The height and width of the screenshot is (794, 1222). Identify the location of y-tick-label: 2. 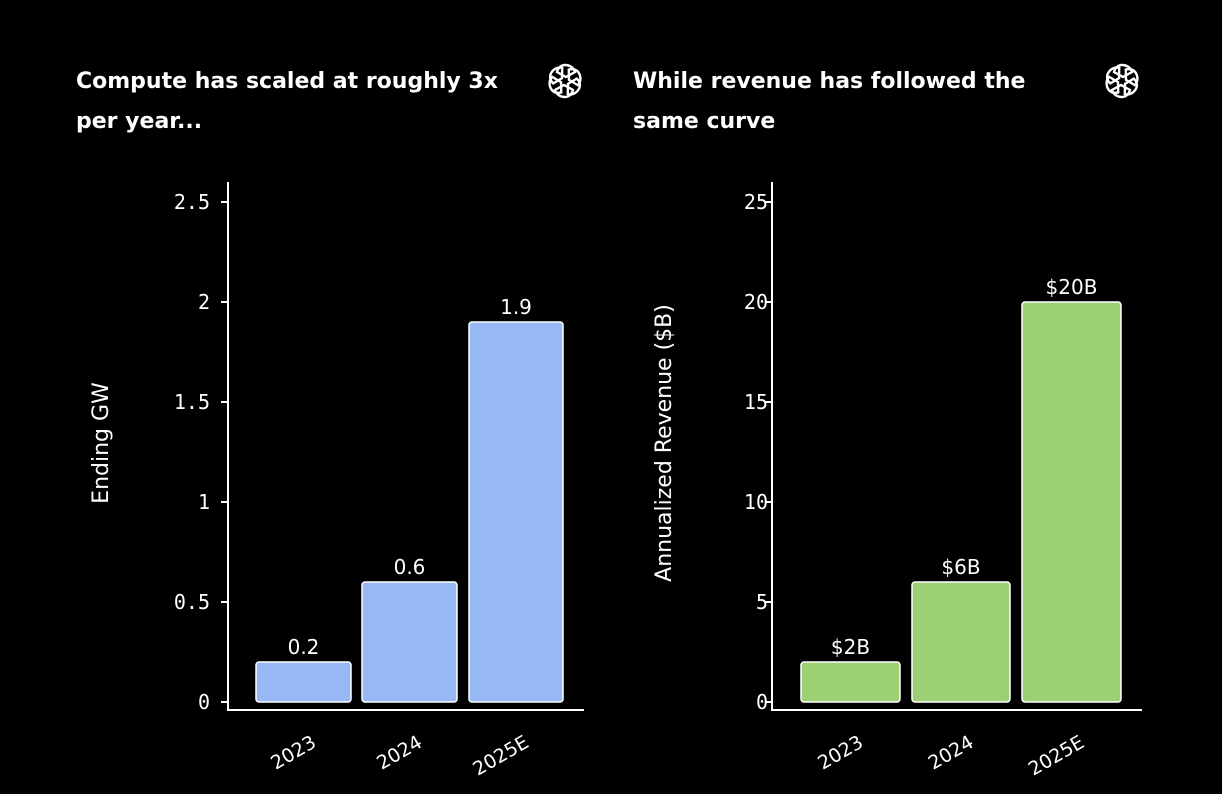
(204, 302).